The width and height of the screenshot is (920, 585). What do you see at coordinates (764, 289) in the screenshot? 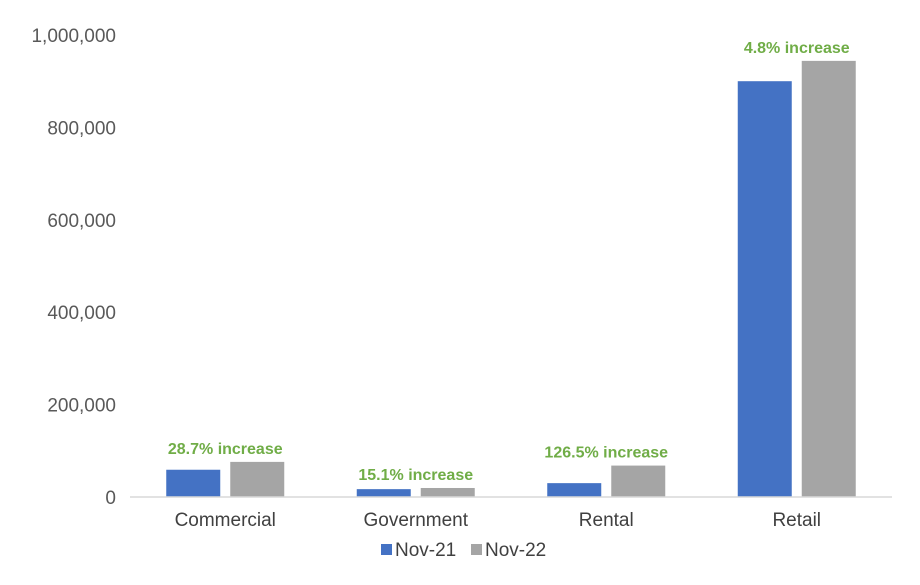
I see `bar-nov-21-retail` at bounding box center [764, 289].